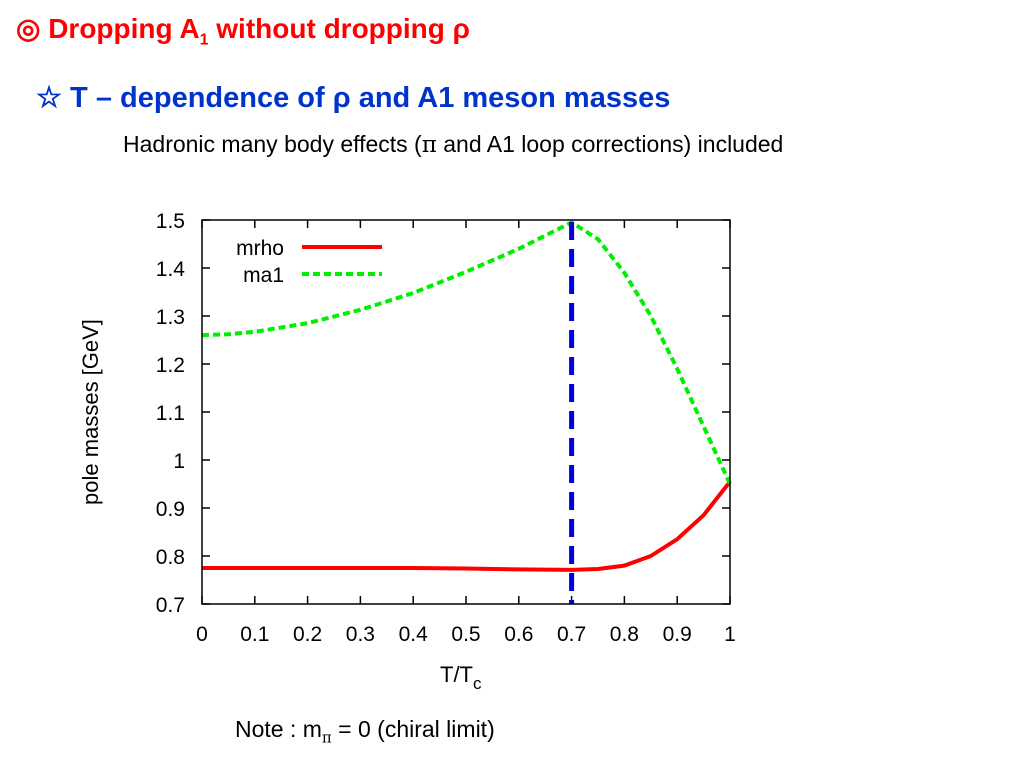 The width and height of the screenshot is (1024, 768). What do you see at coordinates (170, 365) in the screenshot?
I see `y-tick-label: 1.2` at bounding box center [170, 365].